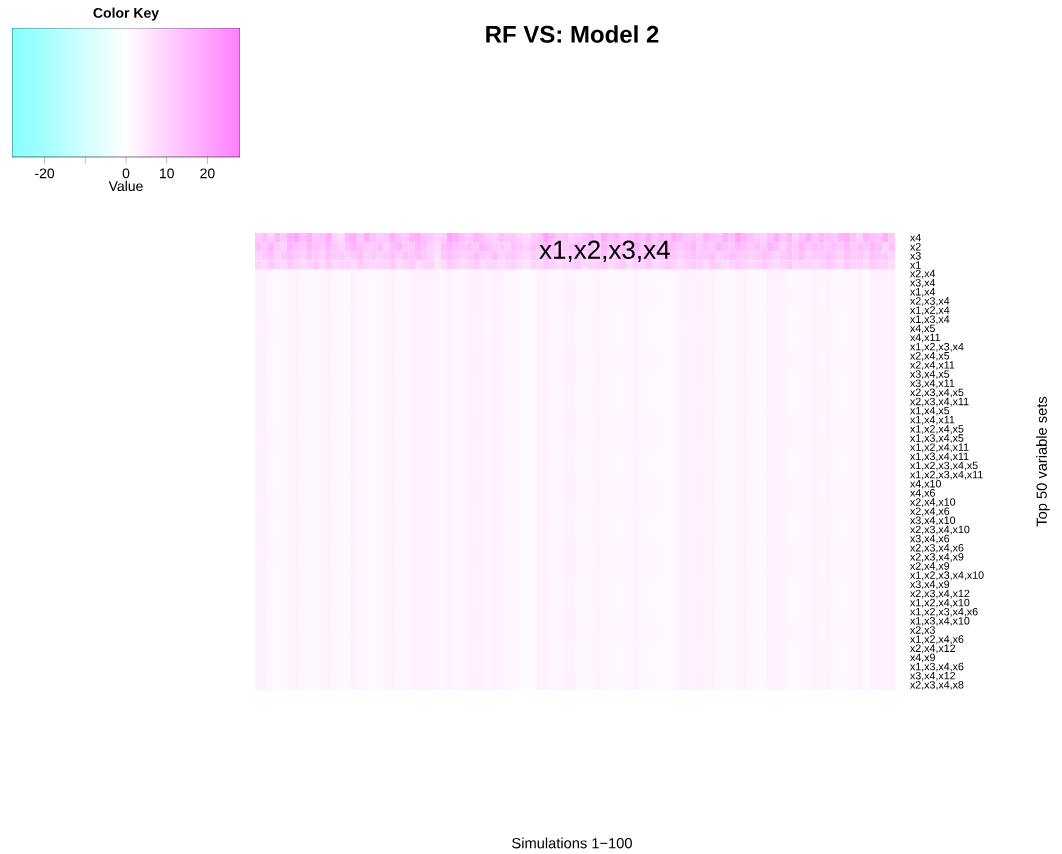 The height and width of the screenshot is (854, 1062). I want to click on y-tick-label: x2,x4,x11, so click(932, 365).